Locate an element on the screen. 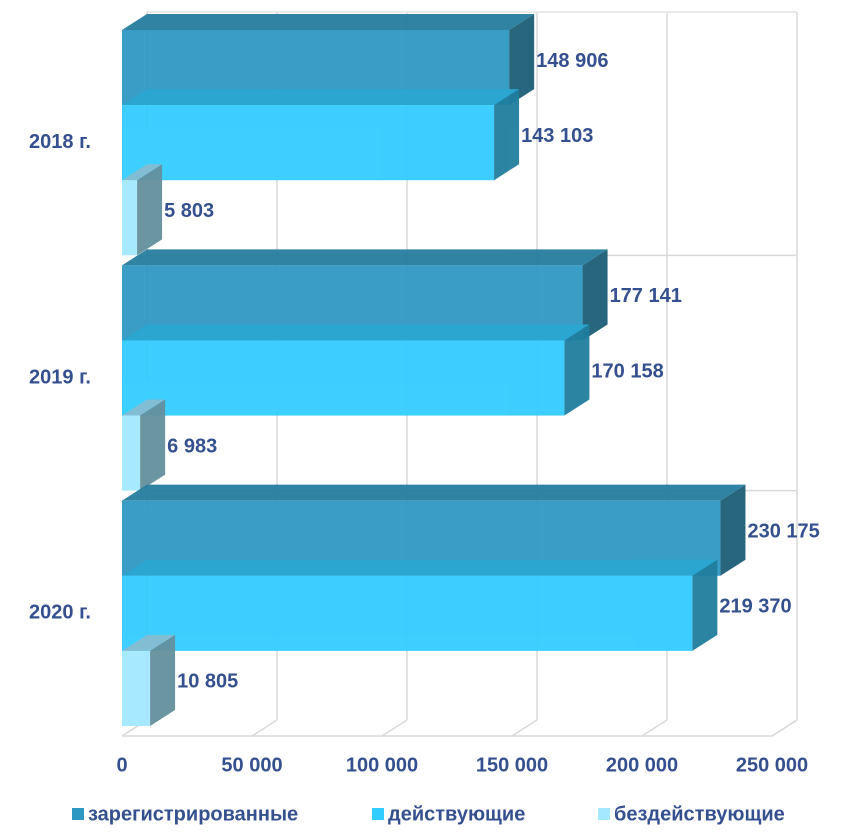 The image size is (846, 834). legend-label: бездействующие is located at coordinates (699, 814).